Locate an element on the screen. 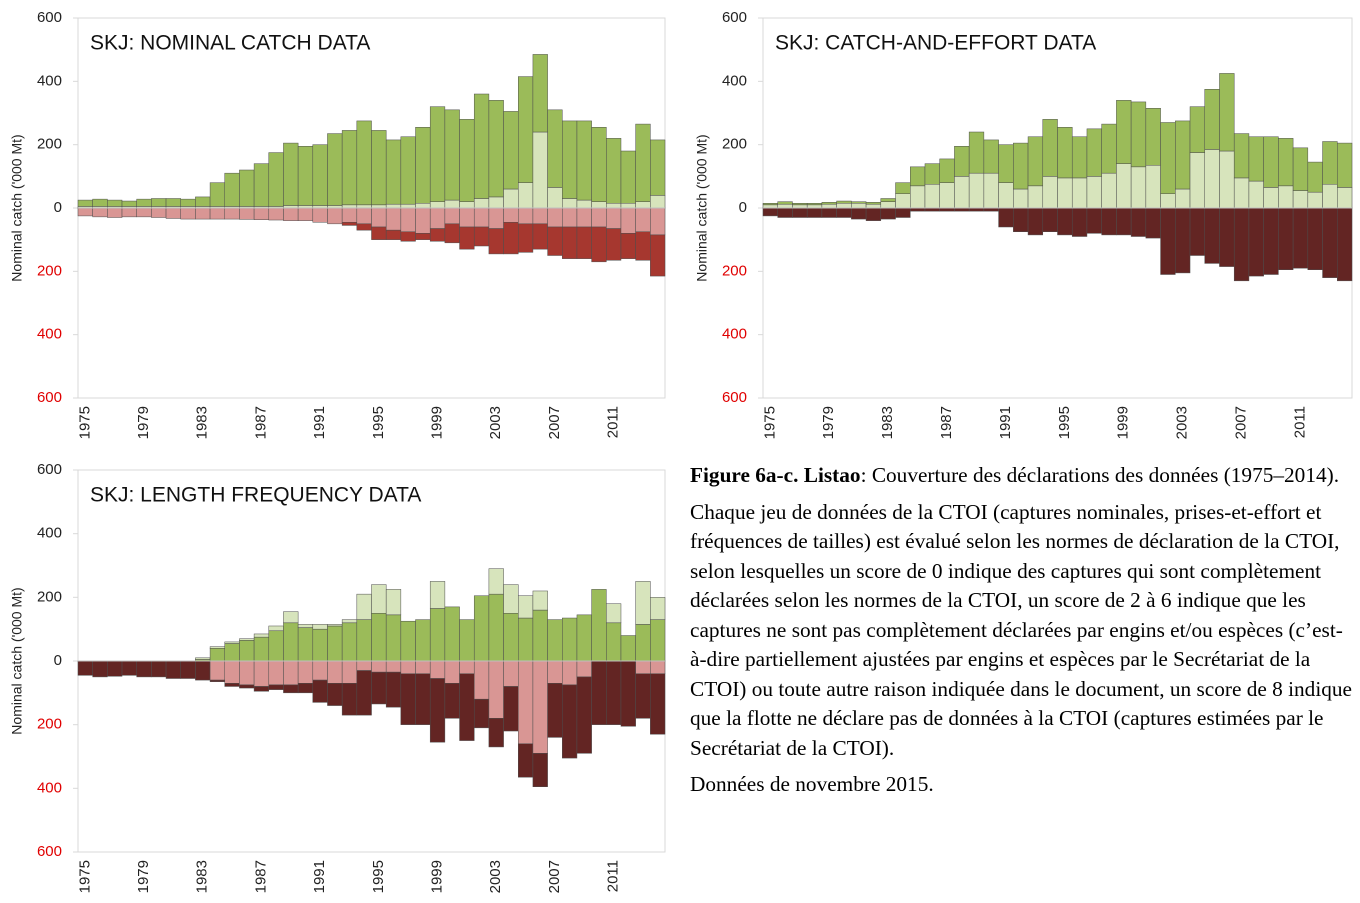 This screenshot has height=903, width=1360. x-tick-label: 2007 is located at coordinates (554, 422).